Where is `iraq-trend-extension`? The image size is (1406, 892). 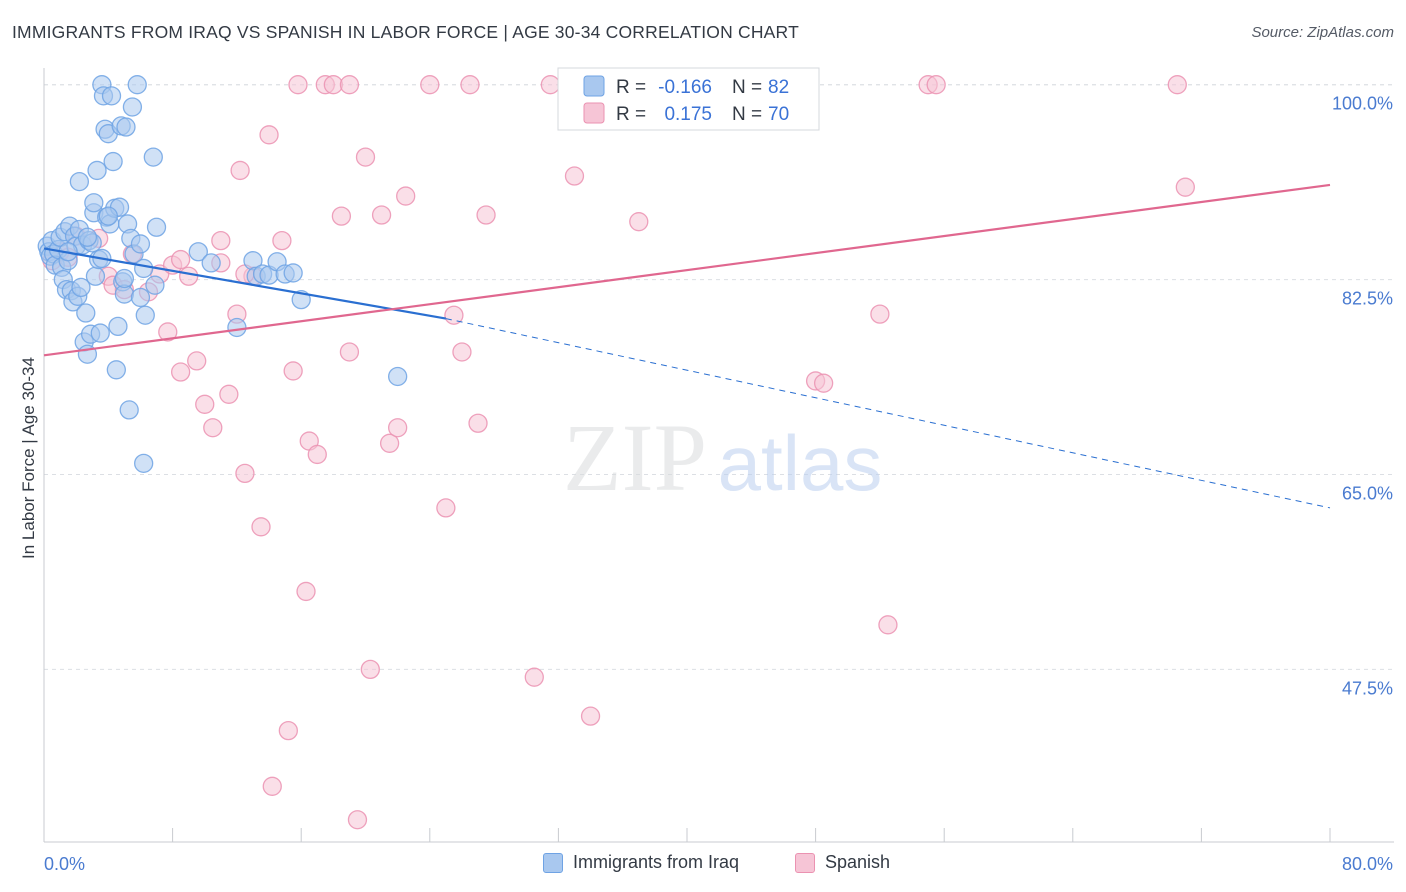 iraq-trend-extension is located at coordinates (888, 413).